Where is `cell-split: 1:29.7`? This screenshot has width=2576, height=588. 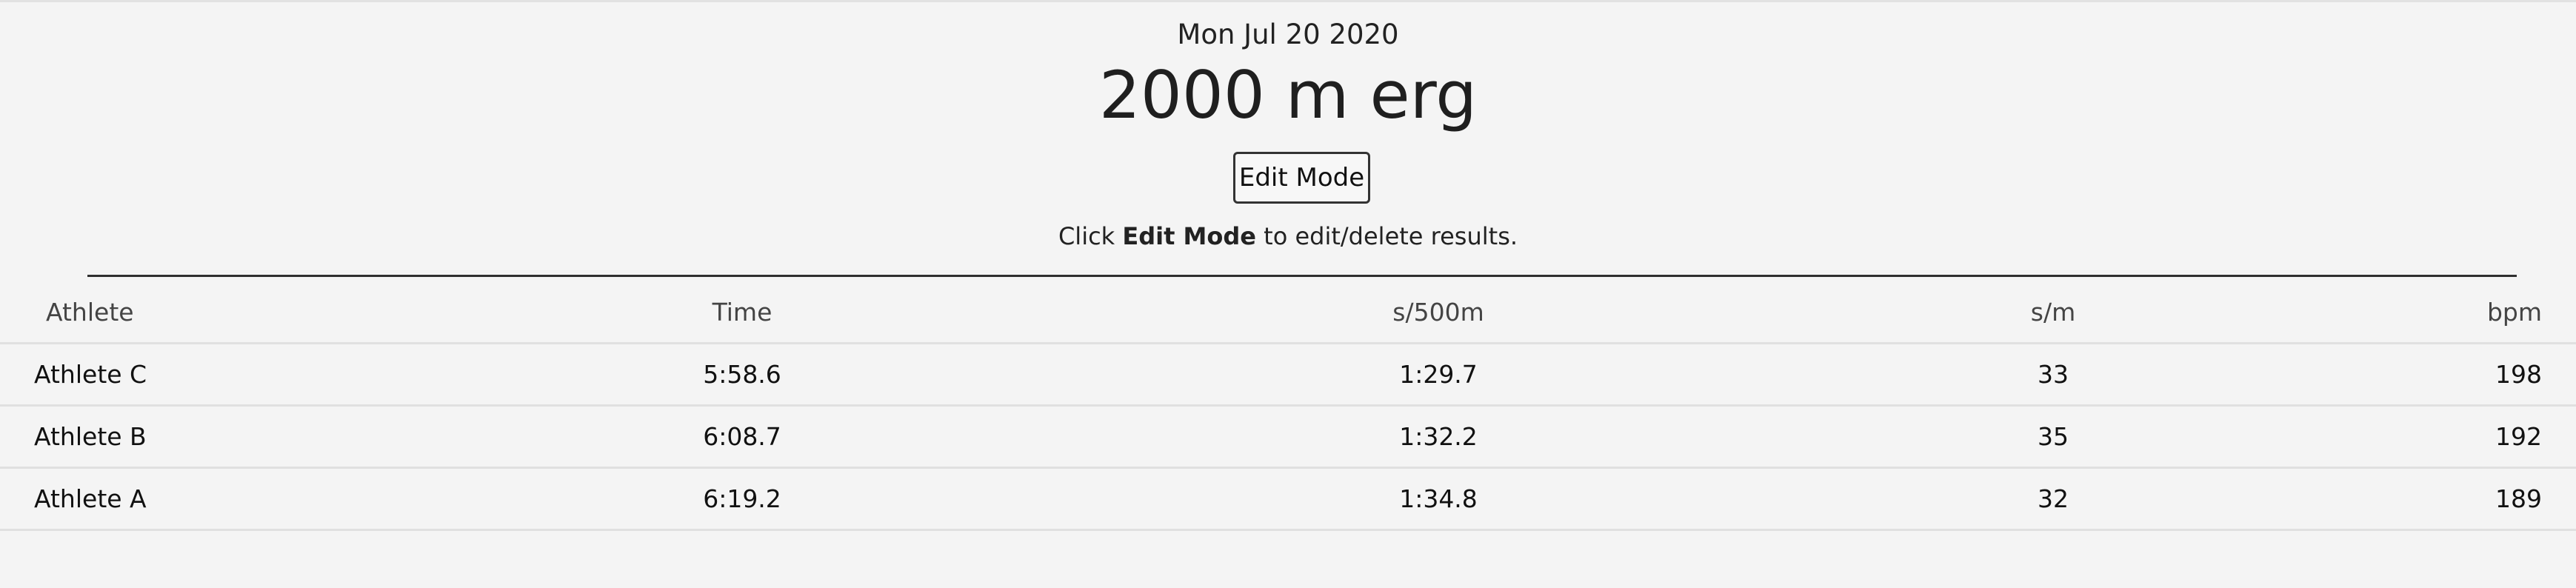
cell-split: 1:29.7 is located at coordinates (1438, 375).